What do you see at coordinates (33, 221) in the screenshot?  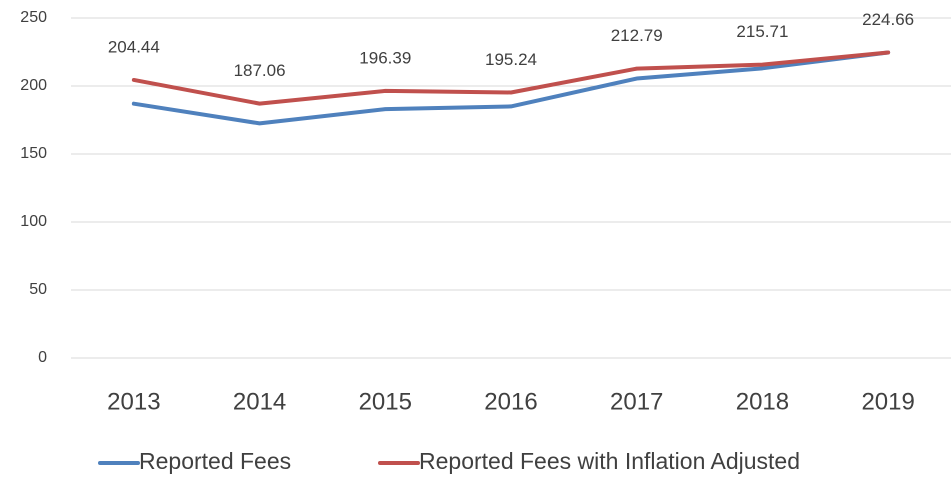 I see `y-tick-label: 100` at bounding box center [33, 221].